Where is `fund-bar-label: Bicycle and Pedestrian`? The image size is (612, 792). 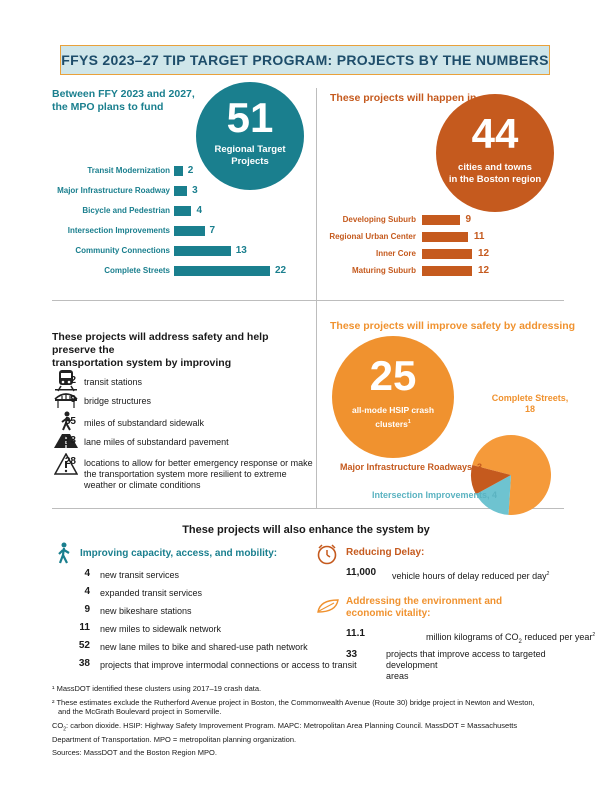 fund-bar-label: Bicycle and Pedestrian is located at coordinates (126, 210).